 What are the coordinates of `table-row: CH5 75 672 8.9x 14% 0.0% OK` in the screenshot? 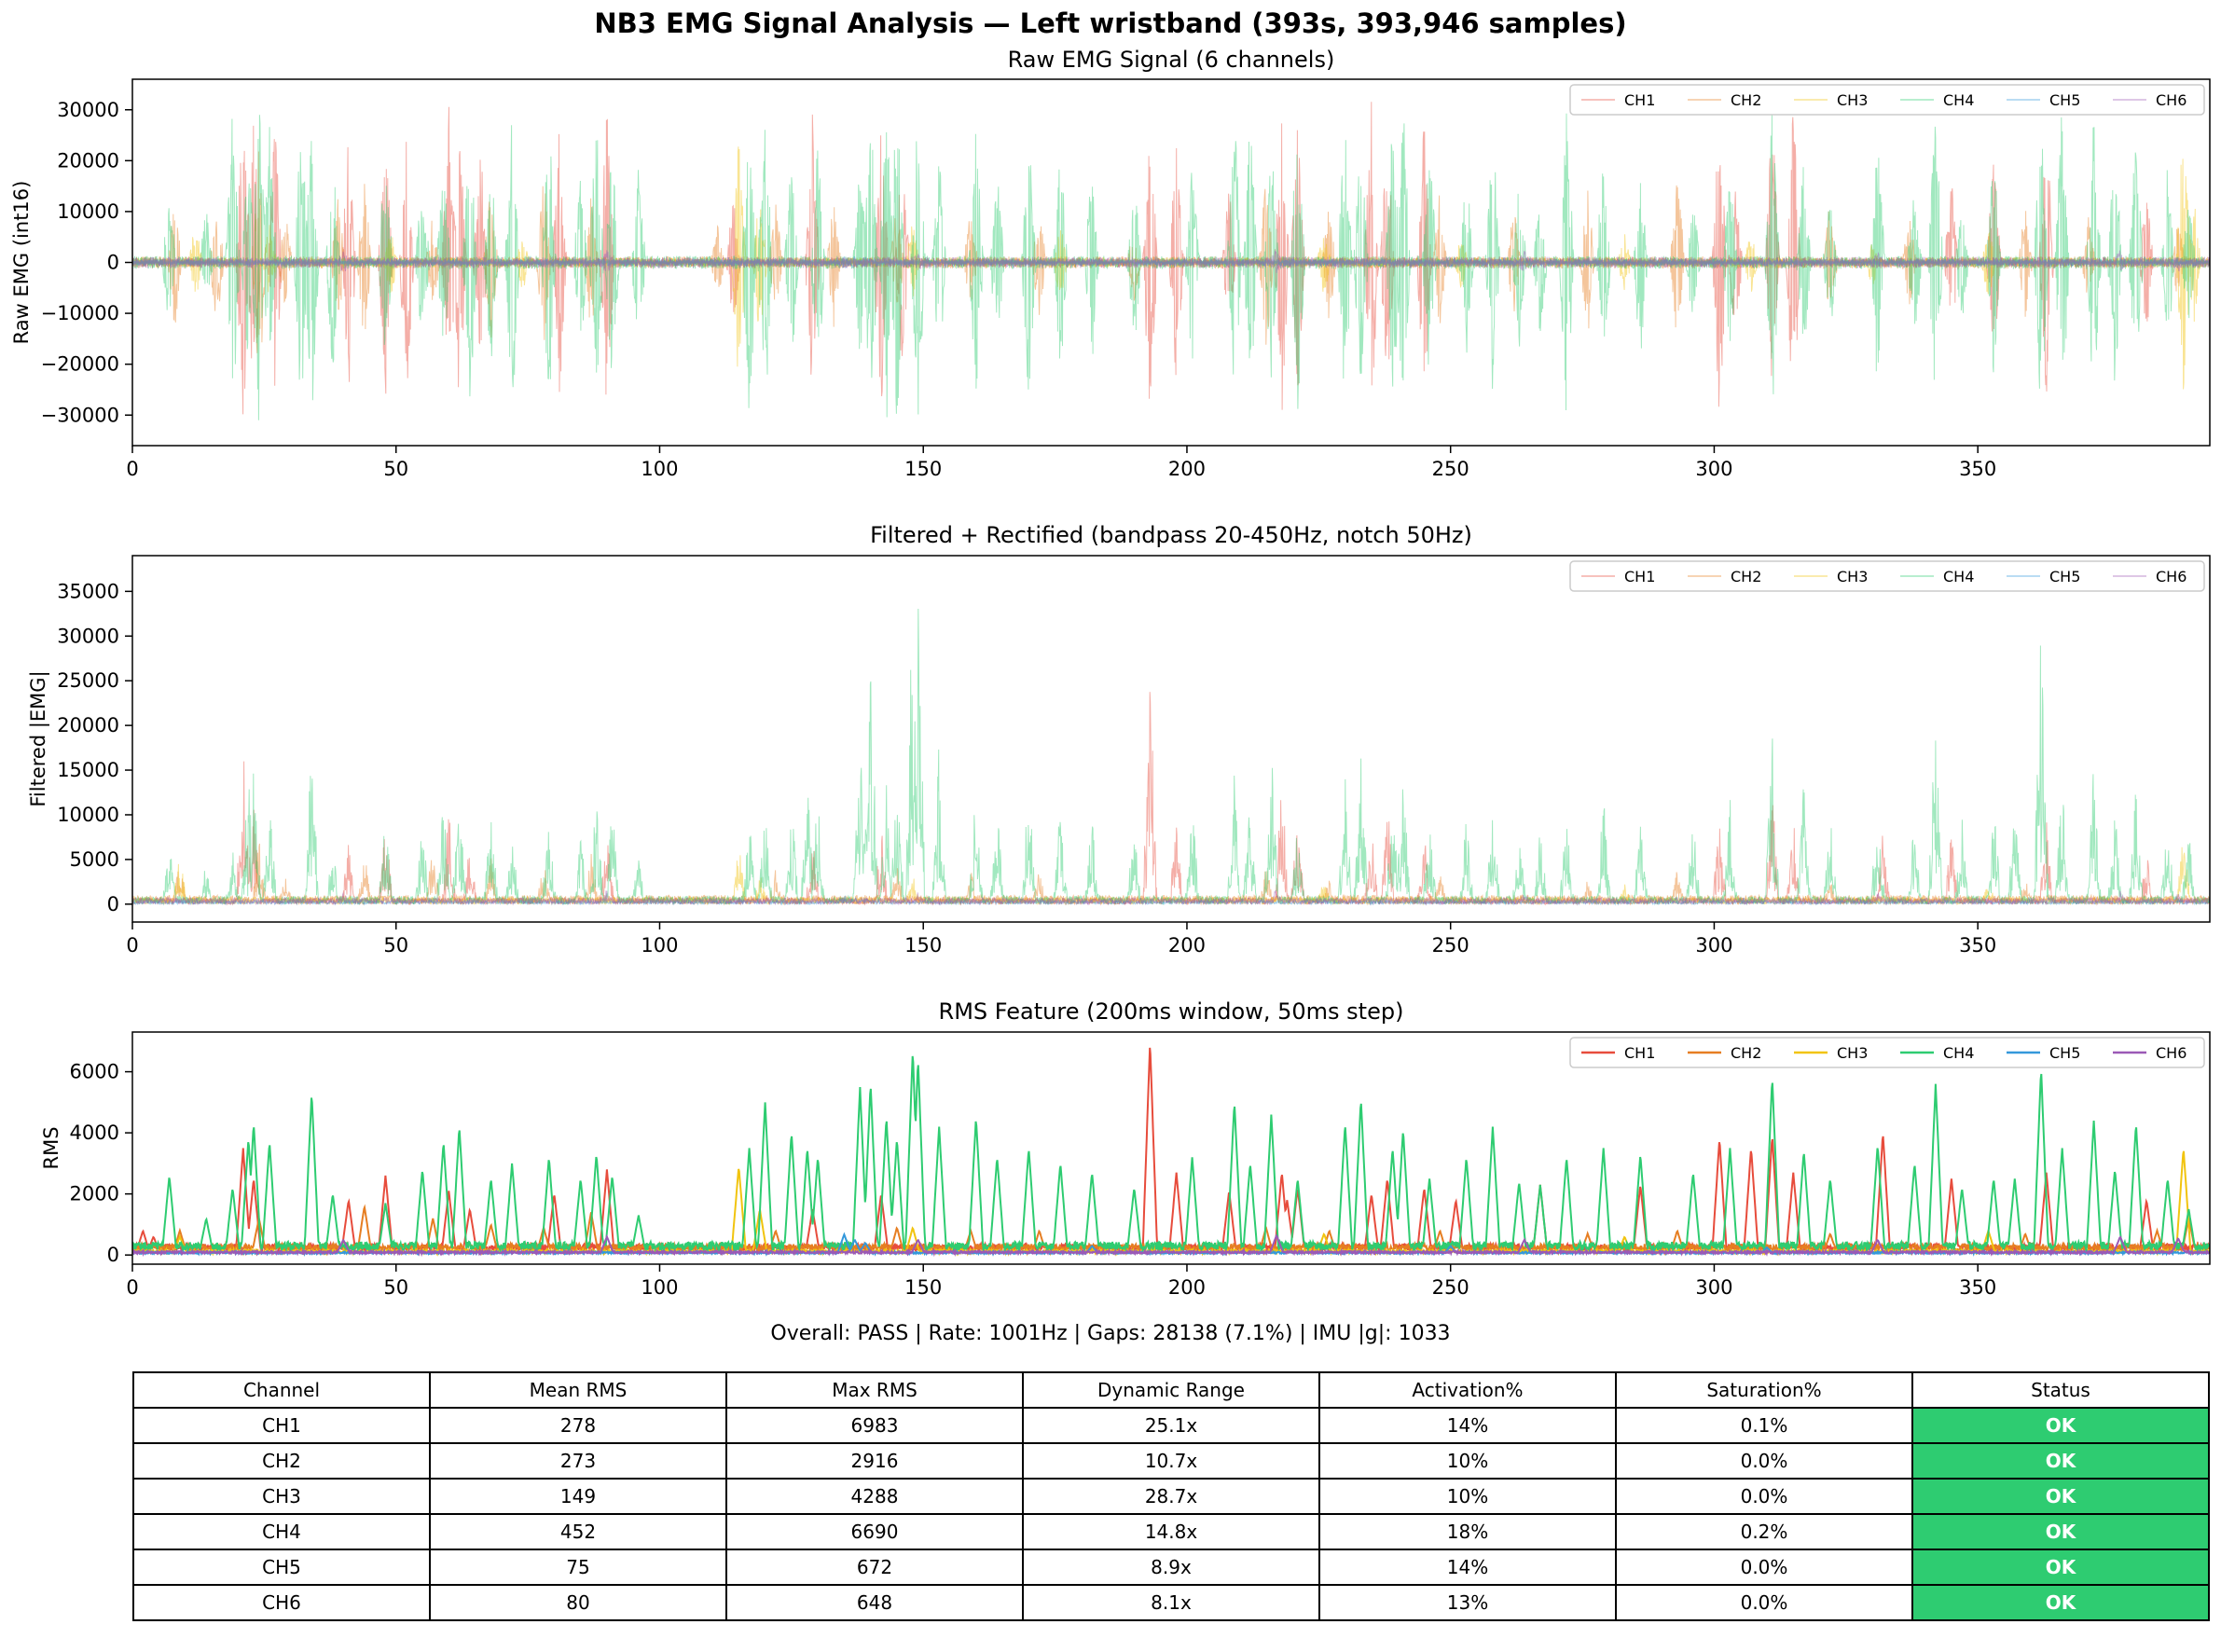 It's located at (1171, 1568).